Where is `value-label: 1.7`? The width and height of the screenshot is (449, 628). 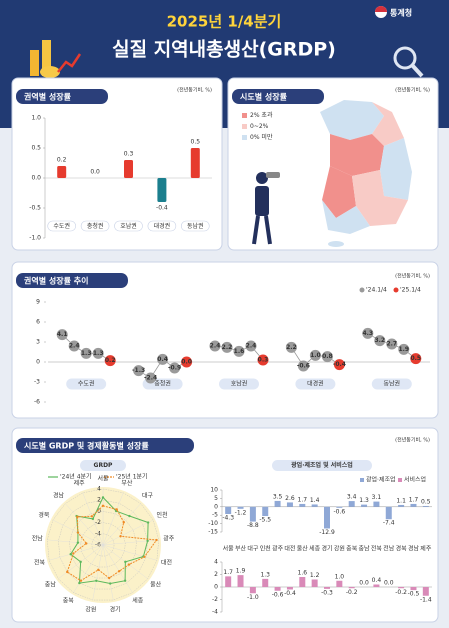 value-label: 1.7 is located at coordinates (228, 572).